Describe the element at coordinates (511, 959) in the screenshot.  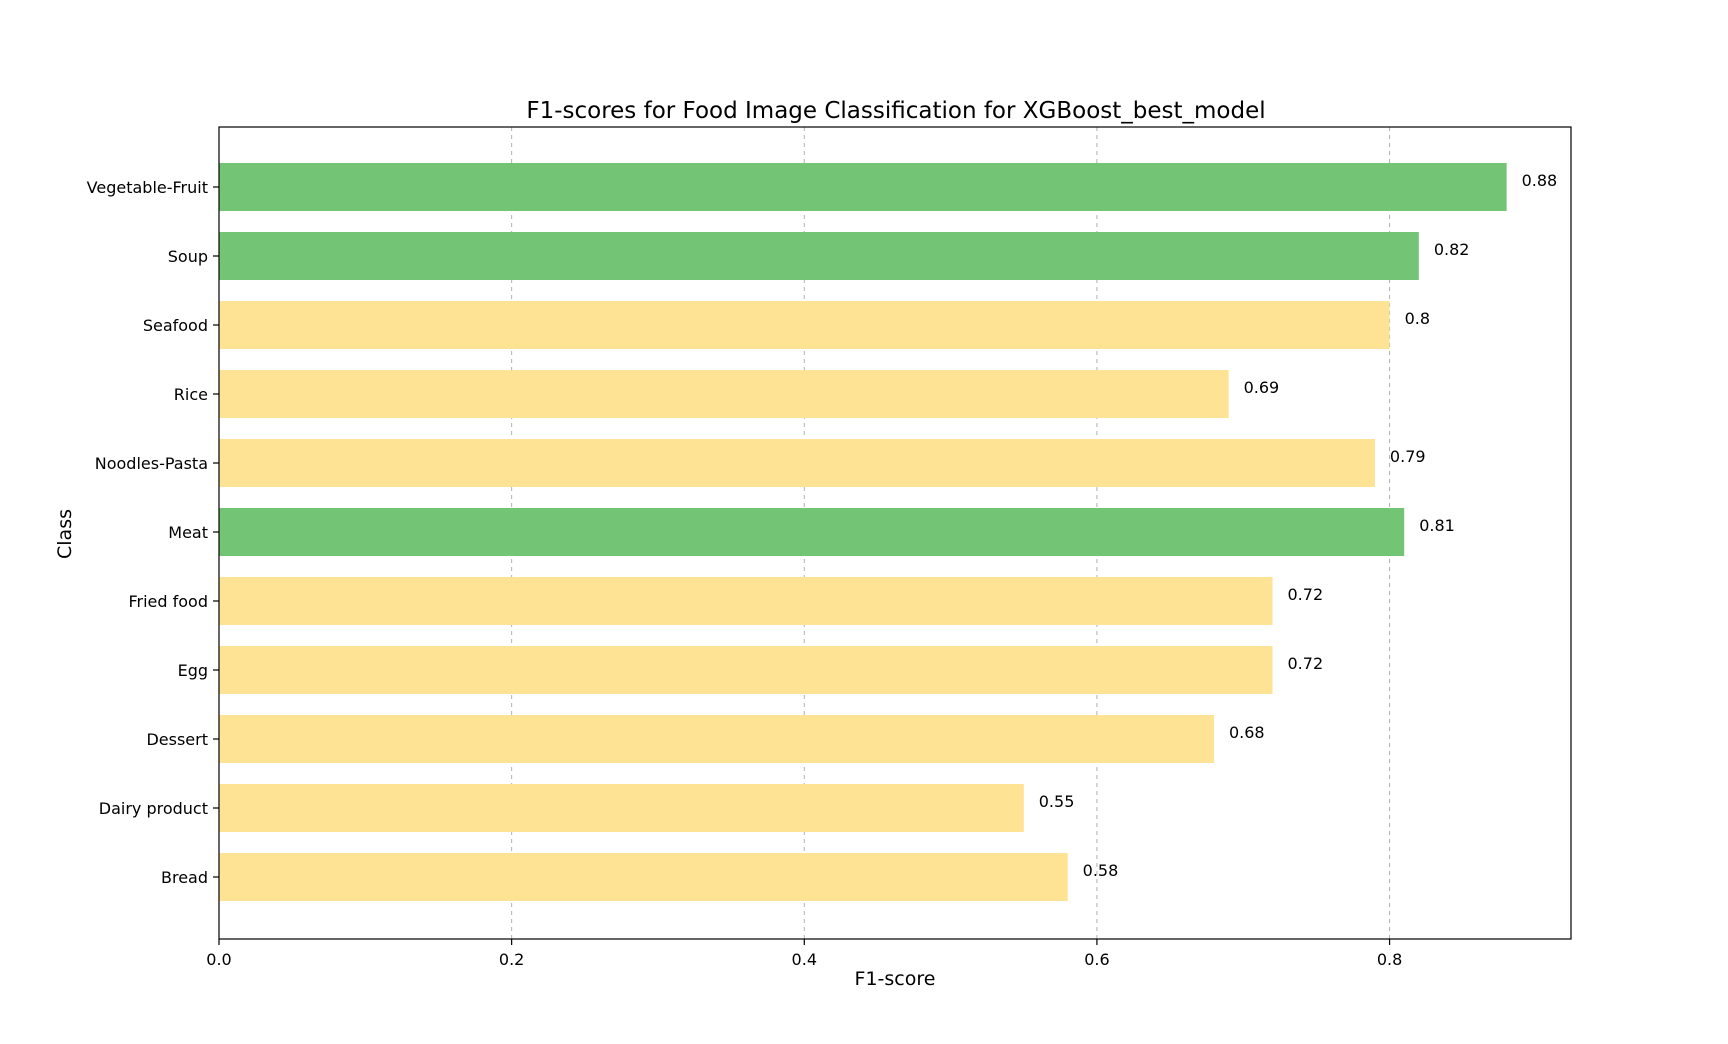
I see `x-tick-label: 0.2` at that location.